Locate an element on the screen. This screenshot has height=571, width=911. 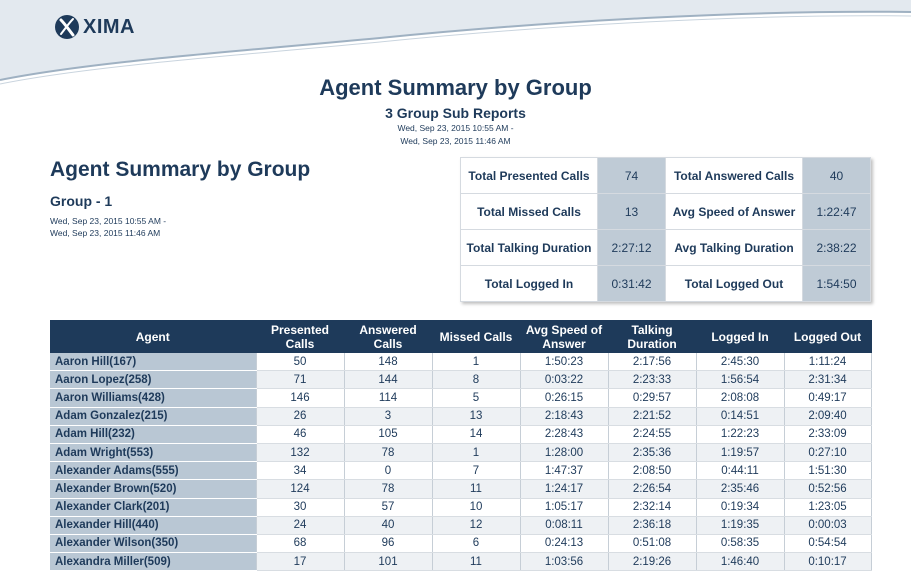
report-title: Agent Summary by Group is located at coordinates (455, 87).